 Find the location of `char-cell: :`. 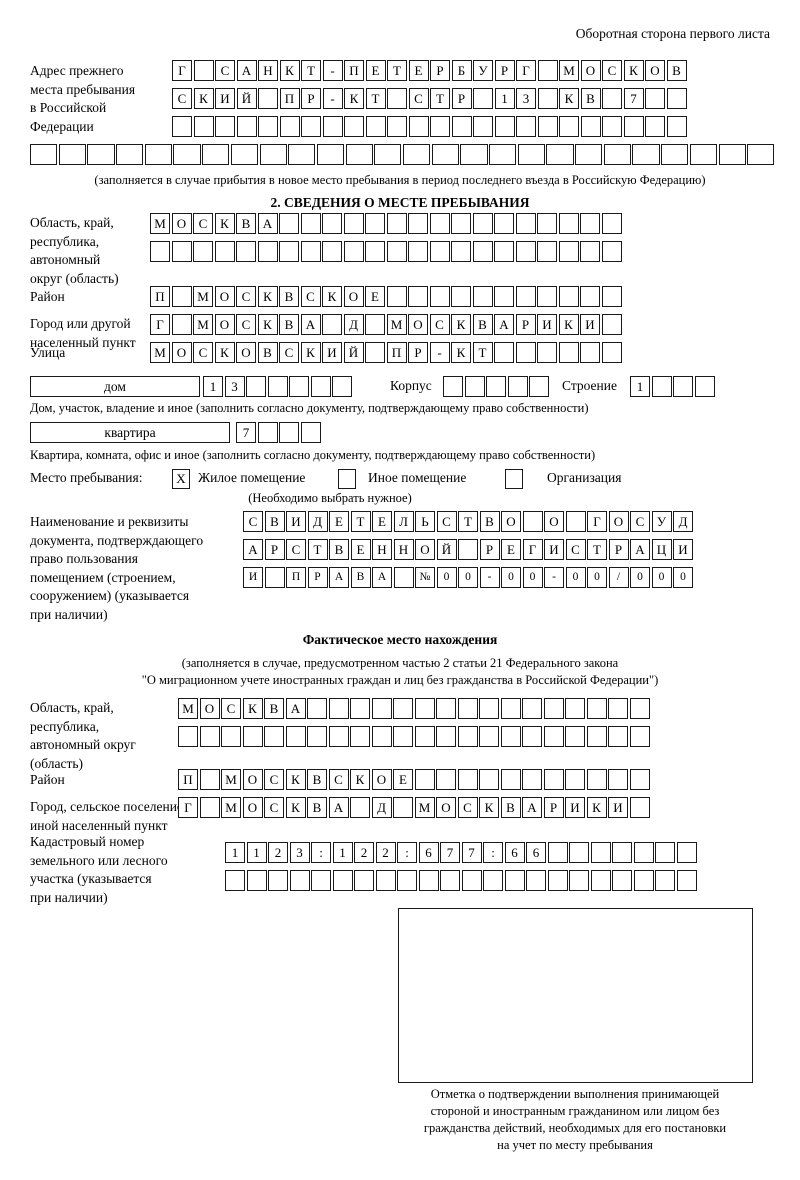

char-cell: : is located at coordinates (407, 852).